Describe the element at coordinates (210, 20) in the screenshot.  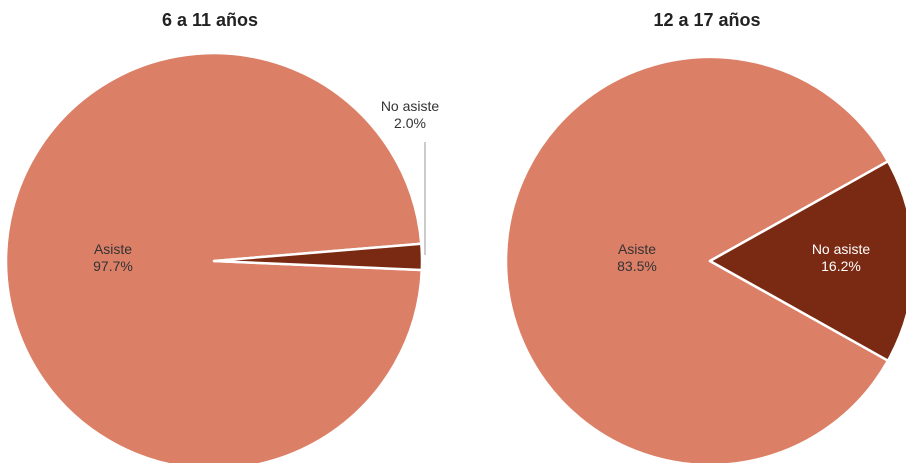
I see `pie-title-6-11: 6 a 11 años` at that location.